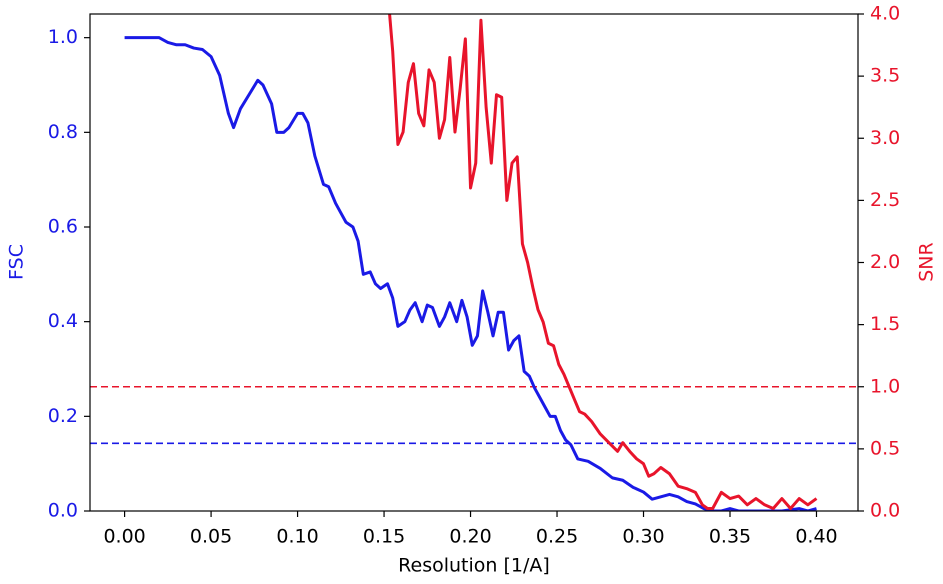 This screenshot has height=584, width=943. I want to click on y2-tick-label: 3.0, so click(885, 138).